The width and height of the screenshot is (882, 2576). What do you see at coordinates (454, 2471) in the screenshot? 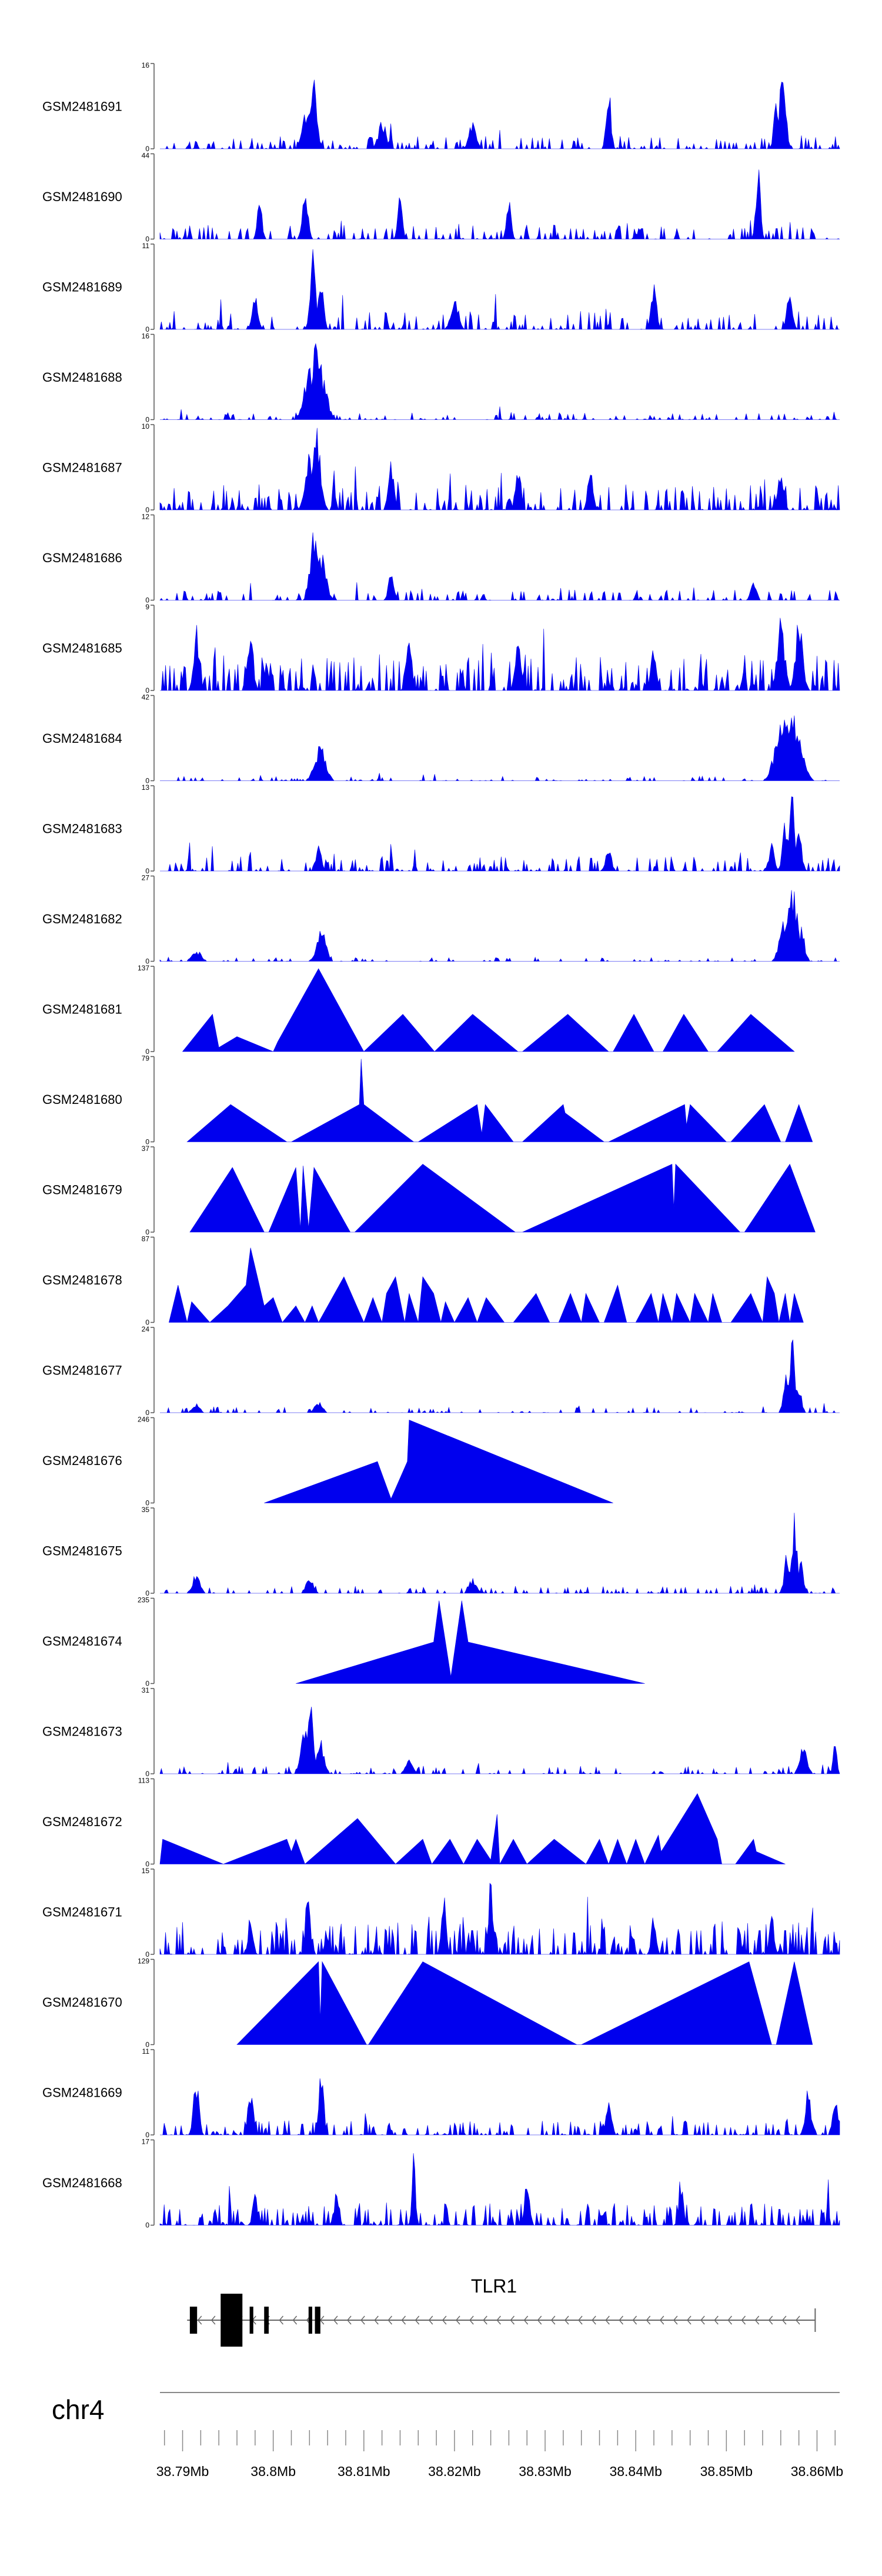
I see `axis-tick-label: 38.82Mb` at bounding box center [454, 2471].